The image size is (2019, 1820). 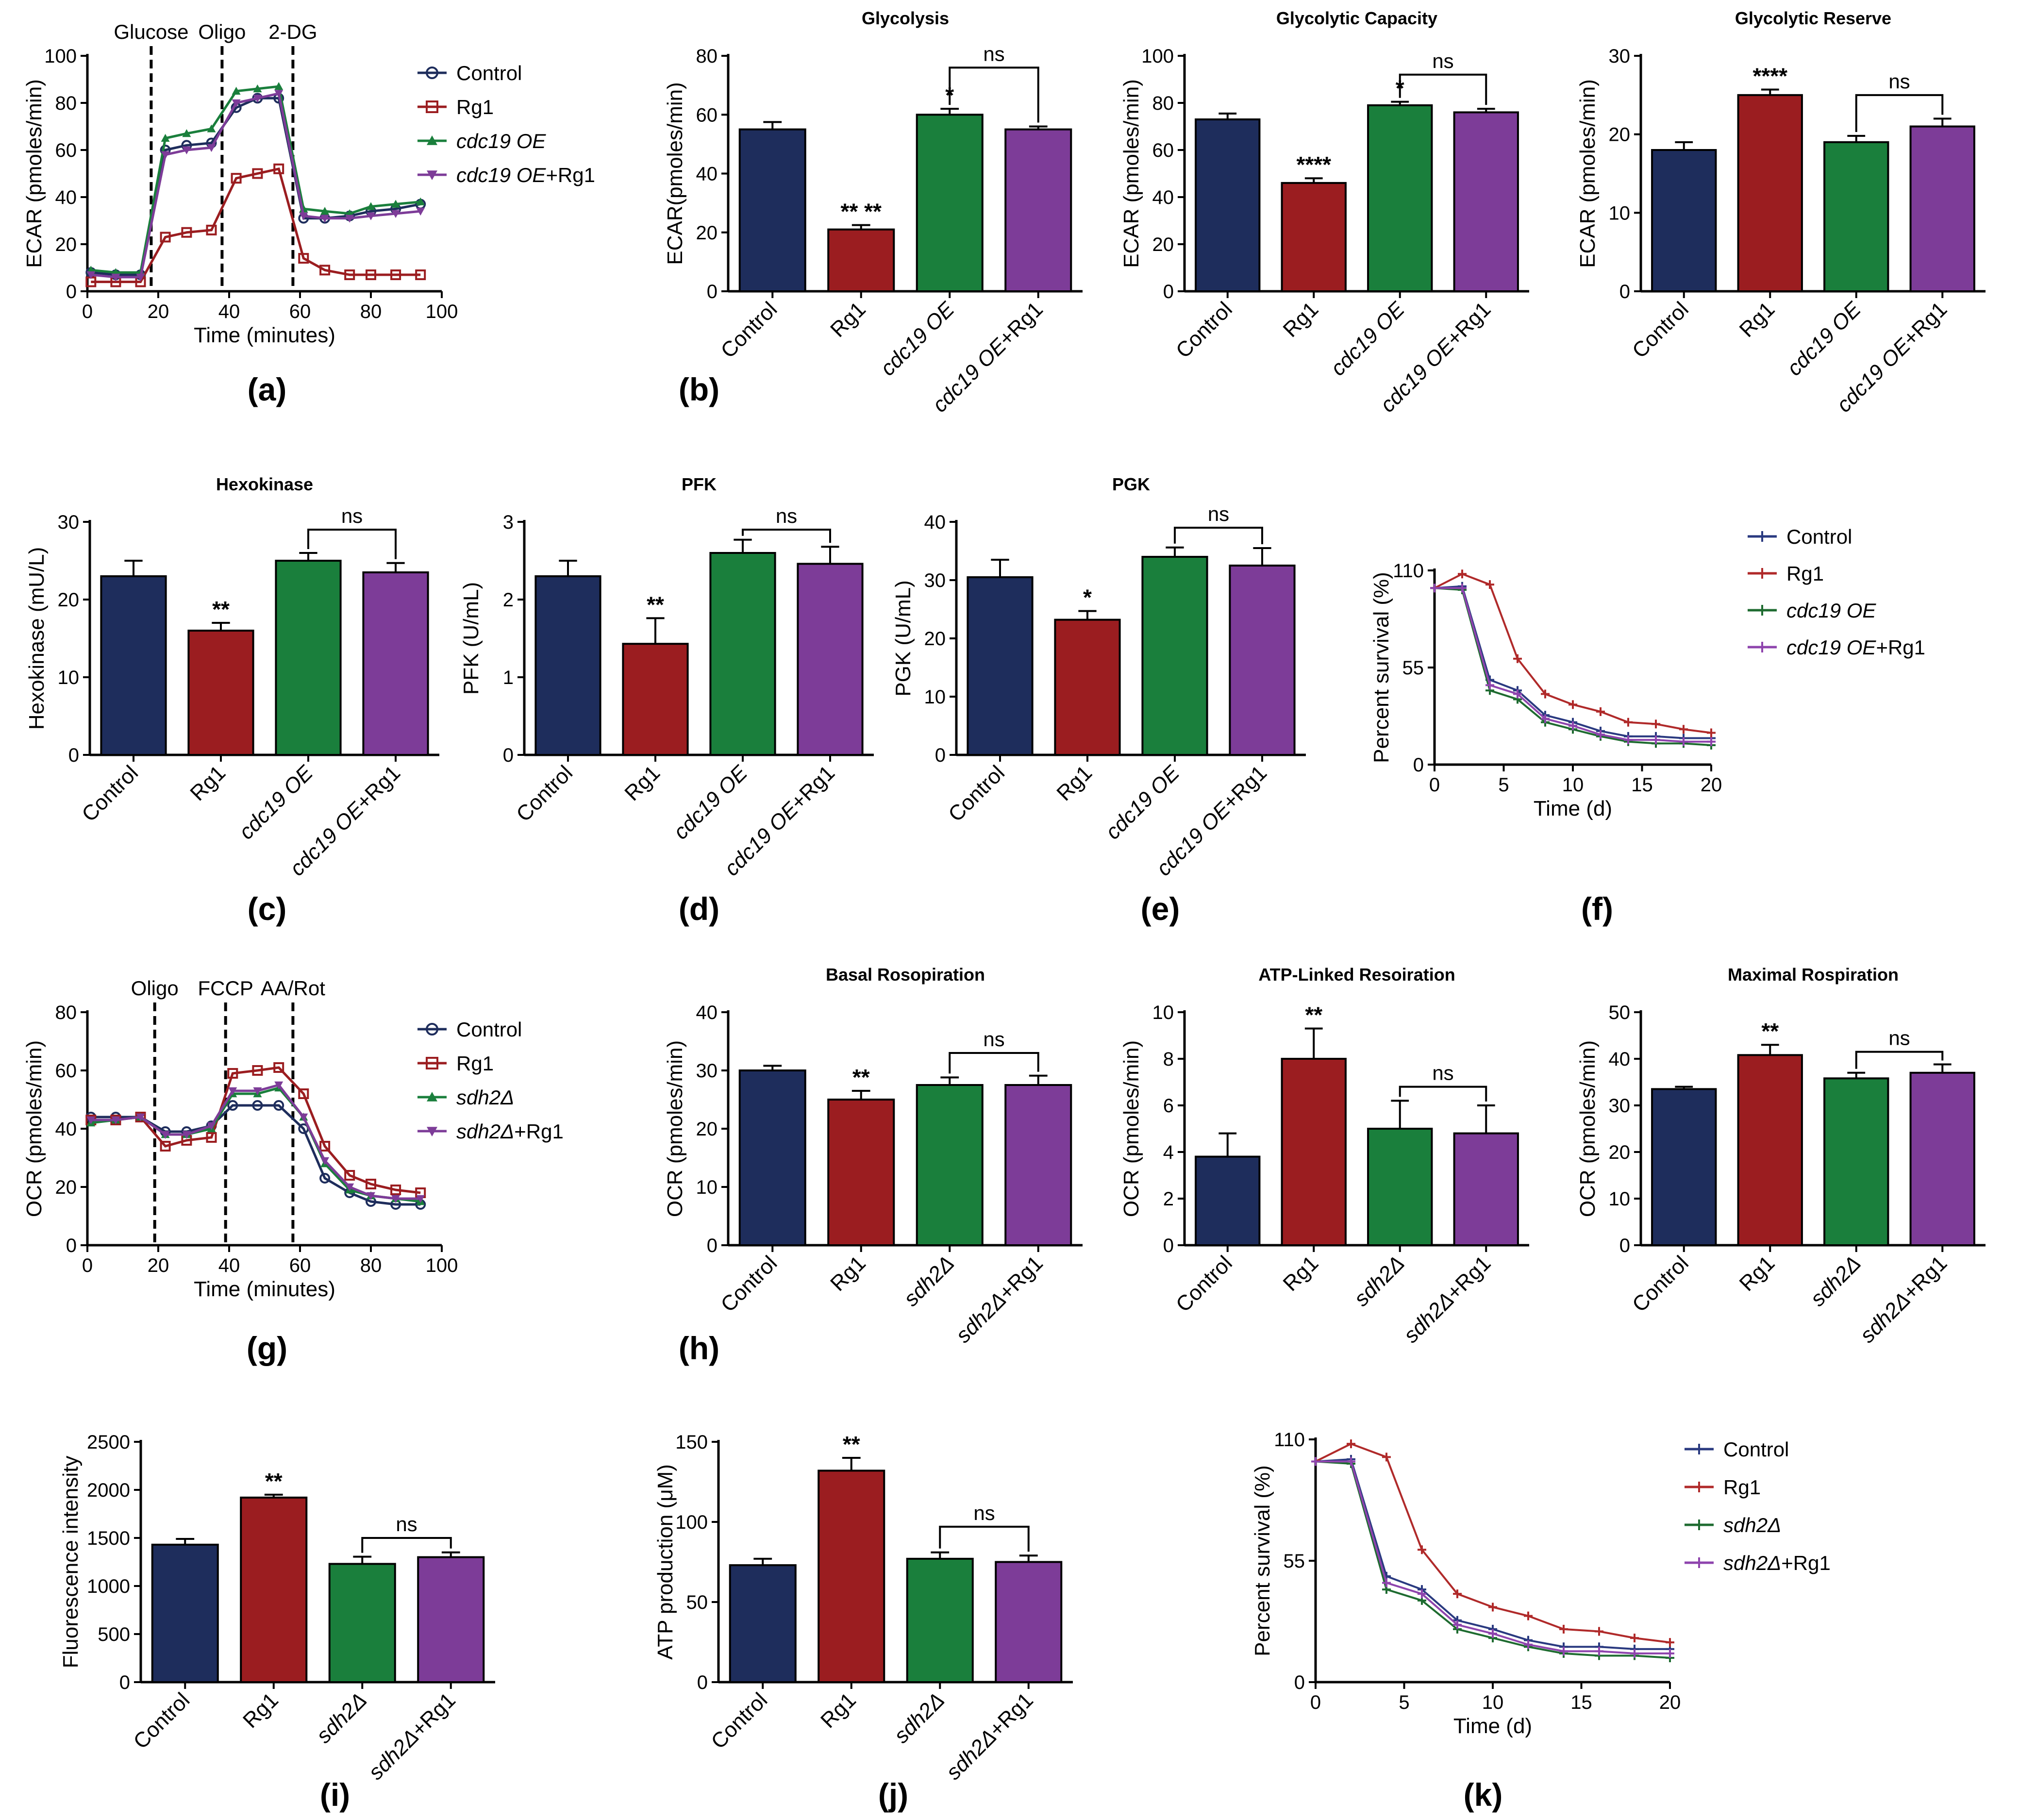 What do you see at coordinates (292, 31) in the screenshot?
I see `event-label: 2-DG` at bounding box center [292, 31].